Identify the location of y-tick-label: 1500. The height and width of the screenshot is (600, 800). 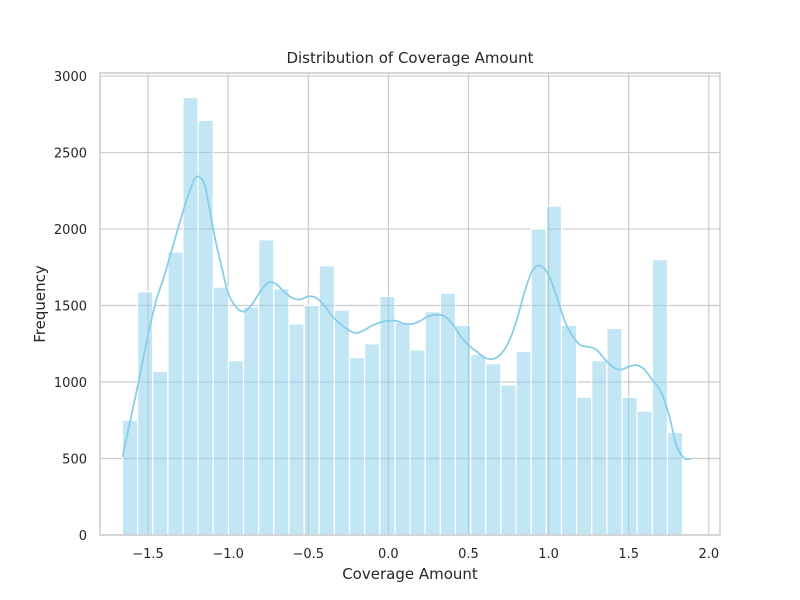
(70, 307).